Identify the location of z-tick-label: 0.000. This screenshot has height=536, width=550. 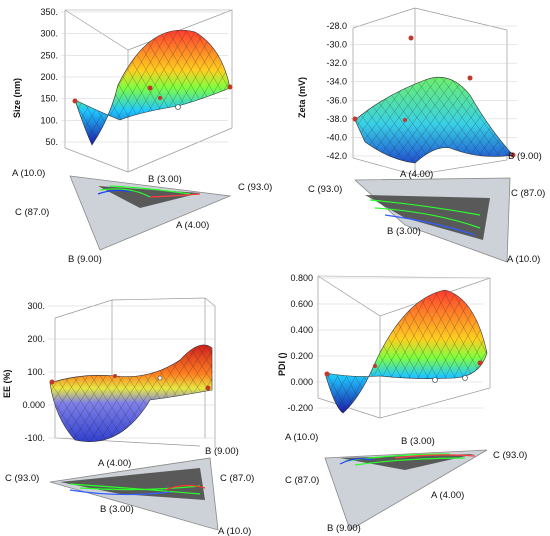
(301, 382).